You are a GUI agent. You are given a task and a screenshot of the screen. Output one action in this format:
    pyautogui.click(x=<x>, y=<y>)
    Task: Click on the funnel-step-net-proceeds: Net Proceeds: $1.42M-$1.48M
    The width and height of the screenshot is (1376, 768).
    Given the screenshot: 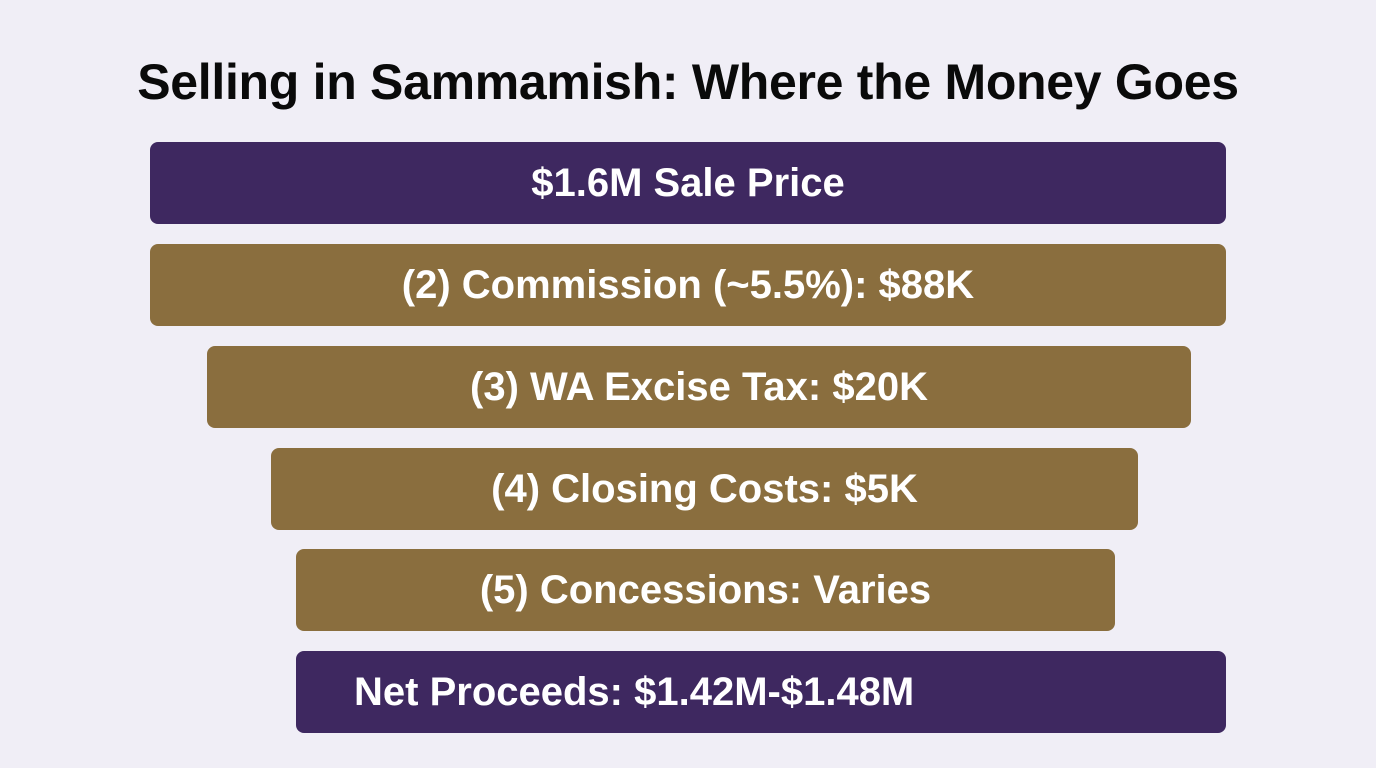 What is the action you would take?
    pyautogui.click(x=761, y=692)
    